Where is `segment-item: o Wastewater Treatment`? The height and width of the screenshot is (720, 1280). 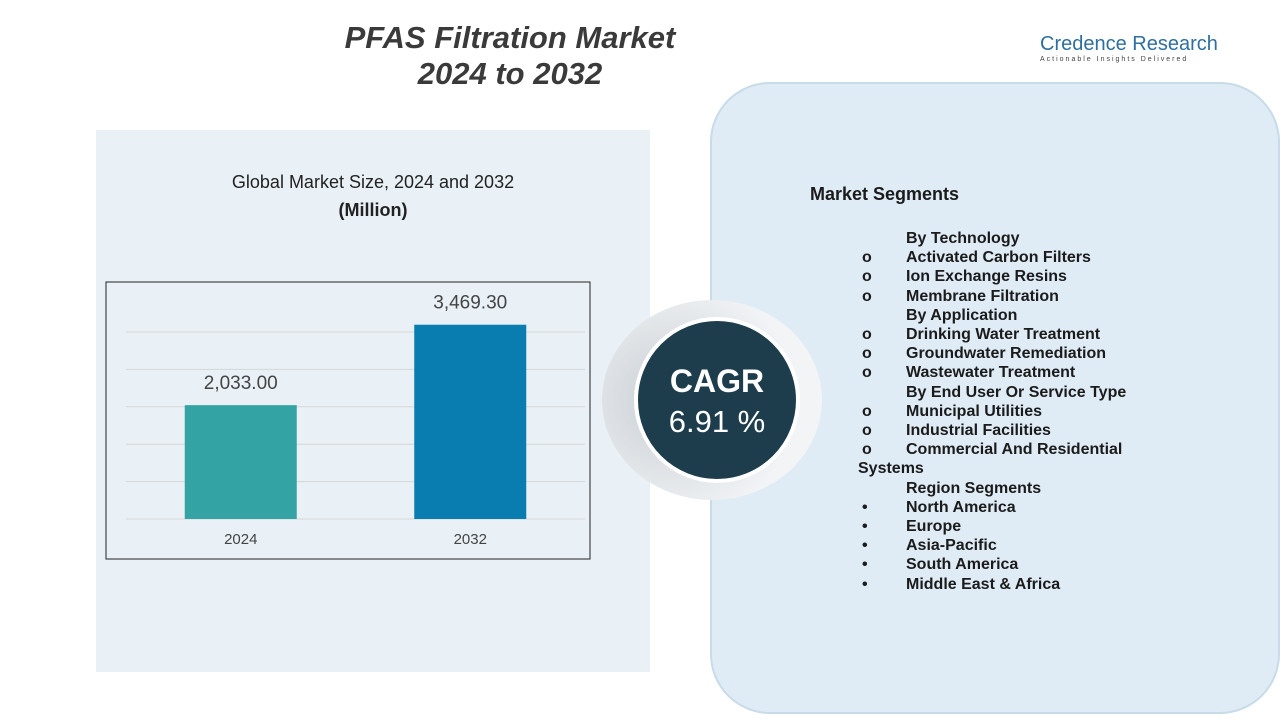
segment-item: o Wastewater Treatment is located at coordinates (998, 372).